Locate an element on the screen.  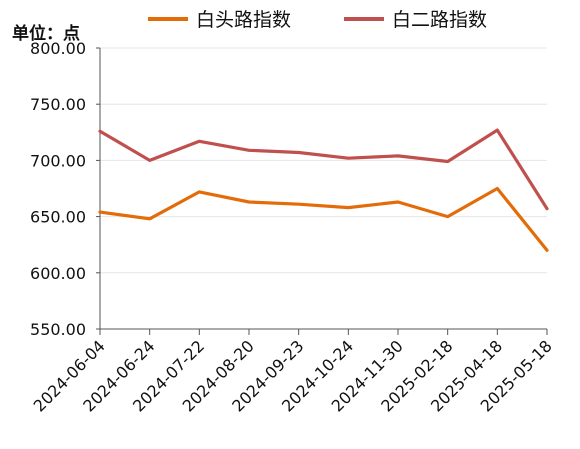
y-tick-label: 550.00 is located at coordinates (58, 329).